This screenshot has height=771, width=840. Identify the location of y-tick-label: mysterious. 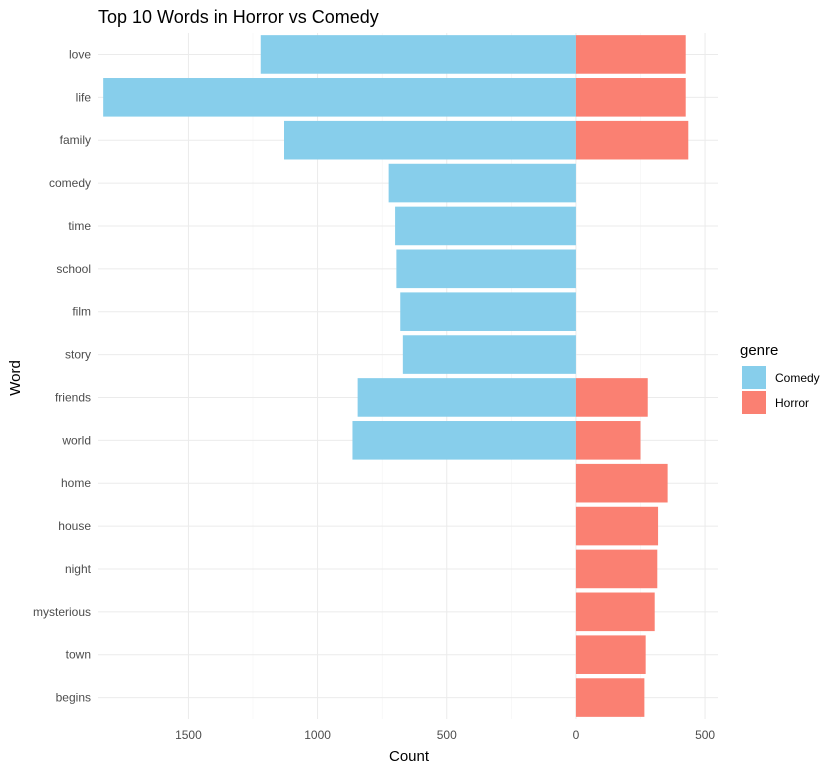
(62, 612).